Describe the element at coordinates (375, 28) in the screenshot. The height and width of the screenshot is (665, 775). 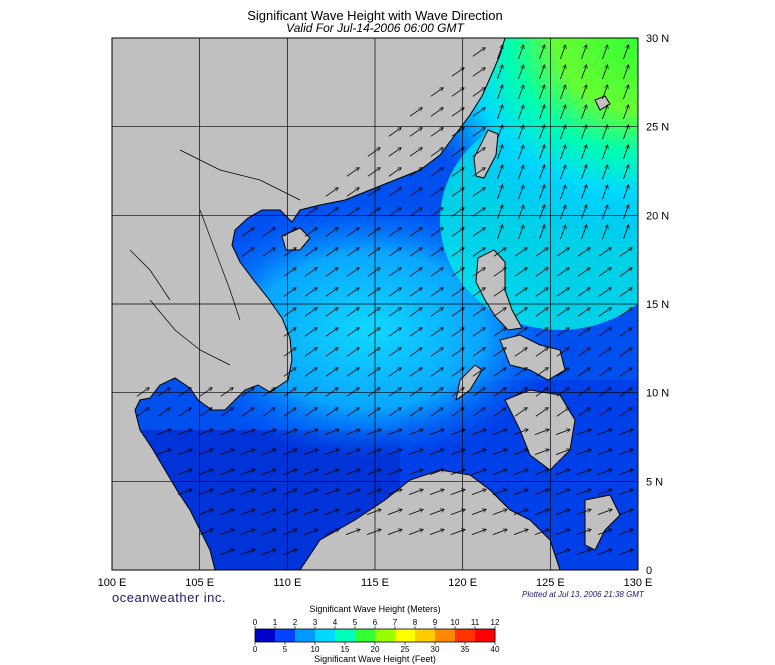
I see `chart-subtitle: Valid For Jul-14-2006 06:00 GMT` at that location.